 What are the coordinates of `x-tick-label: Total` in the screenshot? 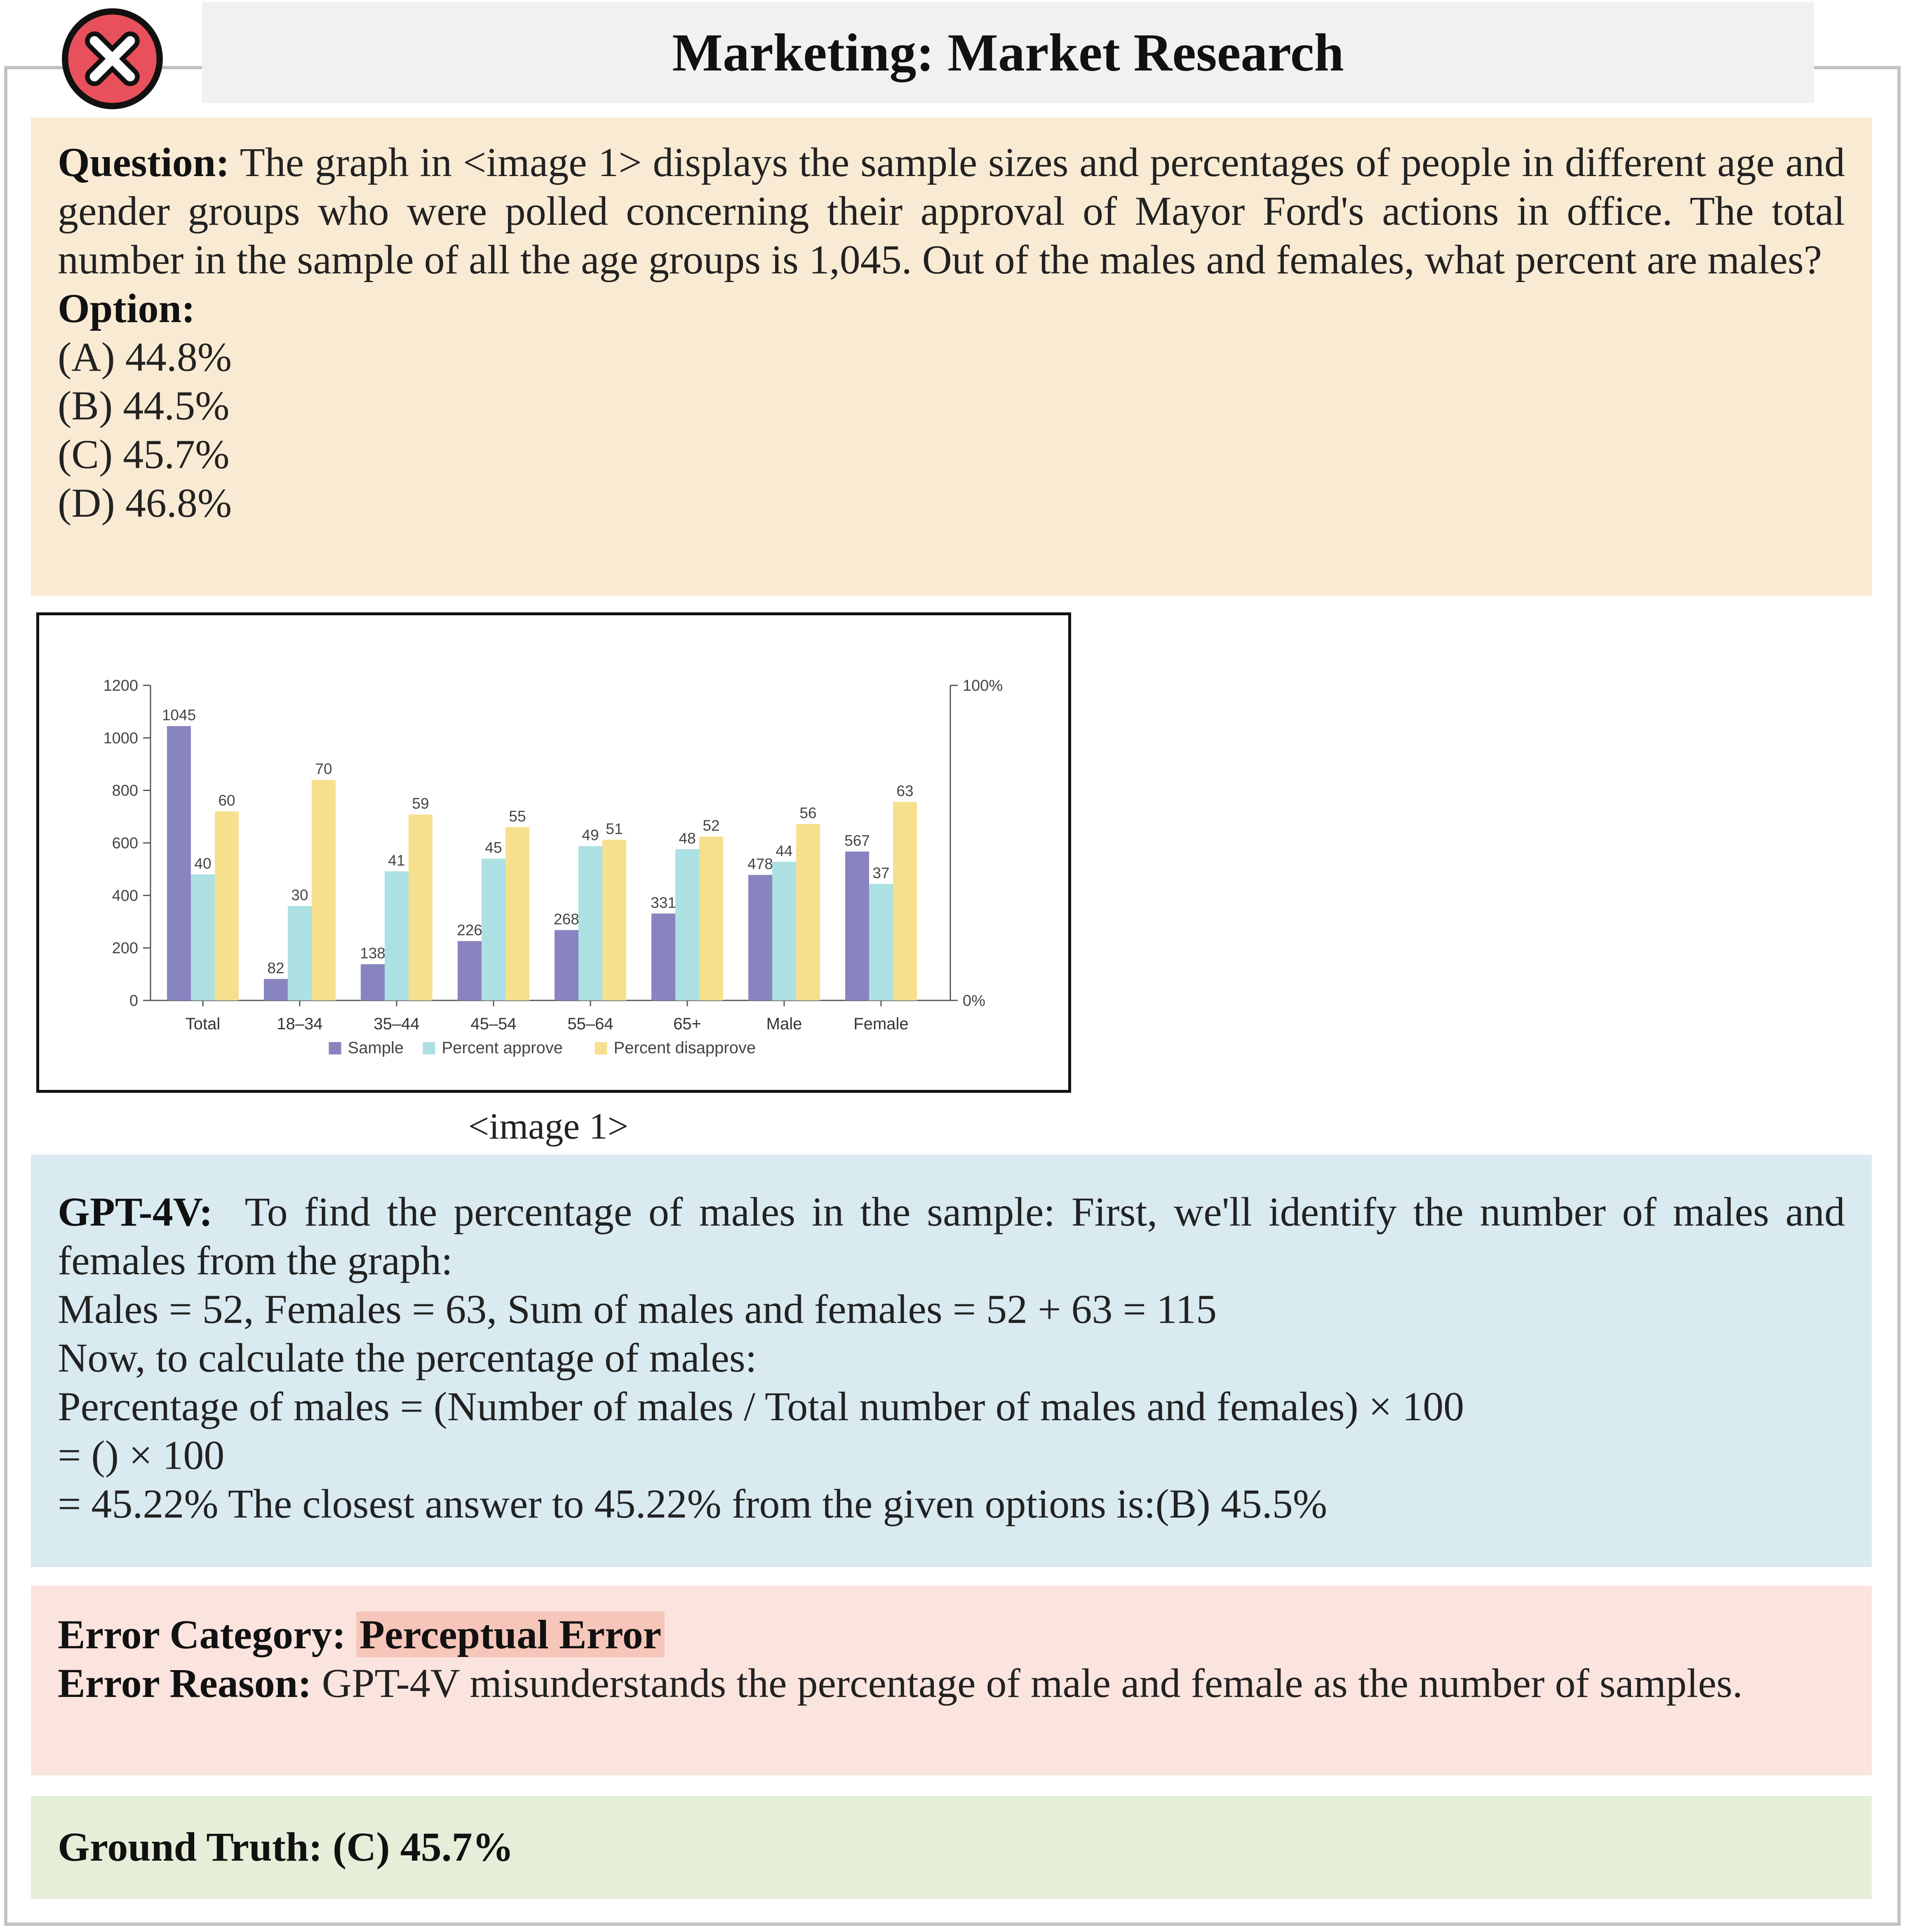 It's located at (203, 1024).